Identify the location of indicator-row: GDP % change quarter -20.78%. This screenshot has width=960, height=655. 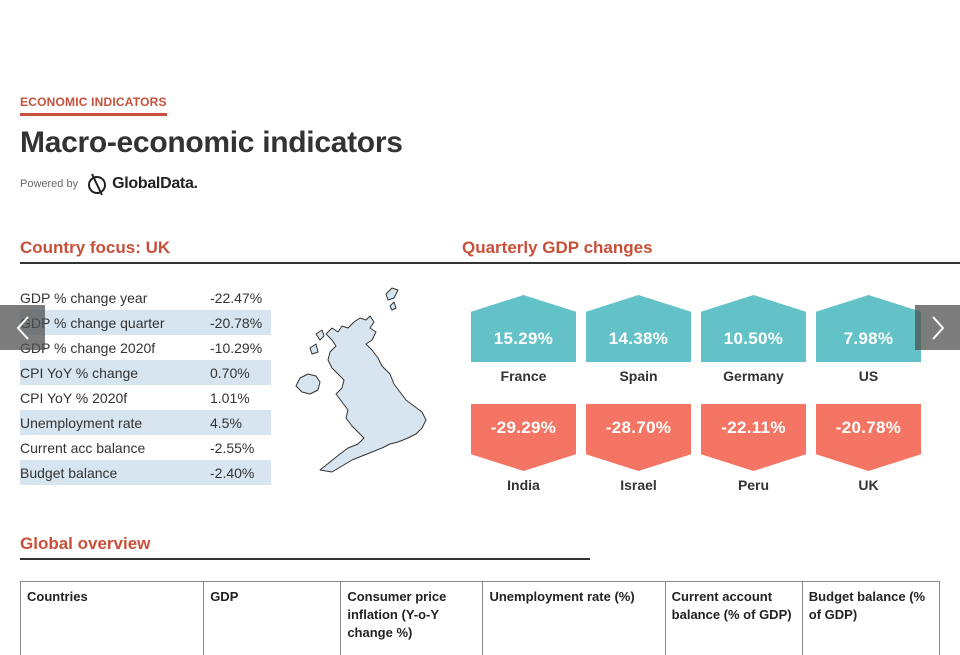
(145, 322).